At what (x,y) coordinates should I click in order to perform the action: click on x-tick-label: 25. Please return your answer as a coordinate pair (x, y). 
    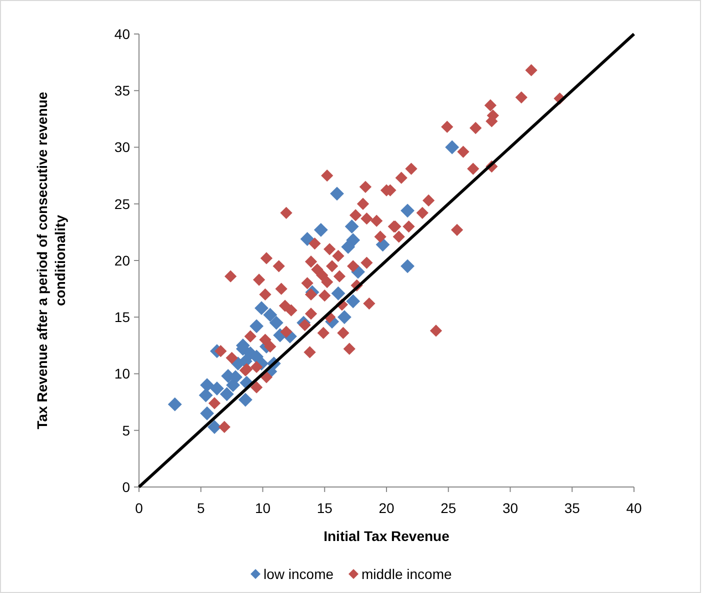
    Looking at the image, I should click on (448, 508).